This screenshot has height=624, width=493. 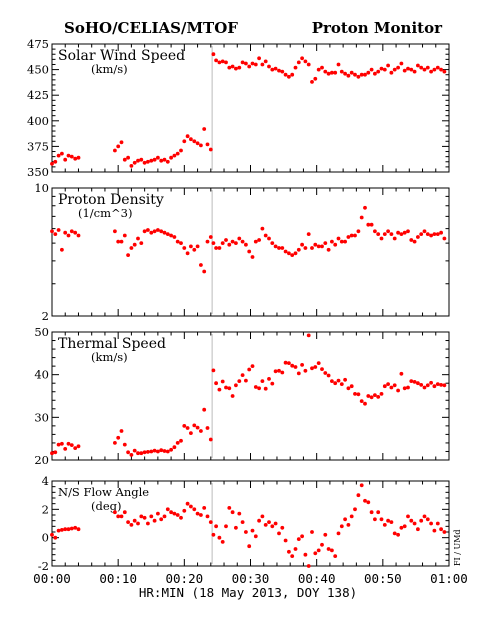 What do you see at coordinates (121, 56) in the screenshot?
I see `panel-title: Solar Wind Speed` at bounding box center [121, 56].